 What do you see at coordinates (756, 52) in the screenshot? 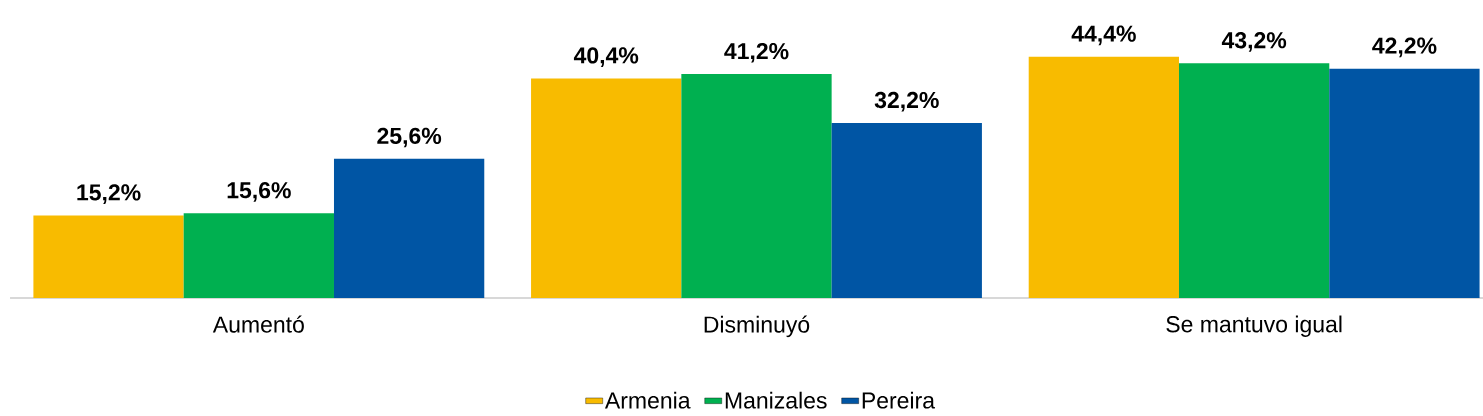
I see `data-label: 41,2%` at bounding box center [756, 52].